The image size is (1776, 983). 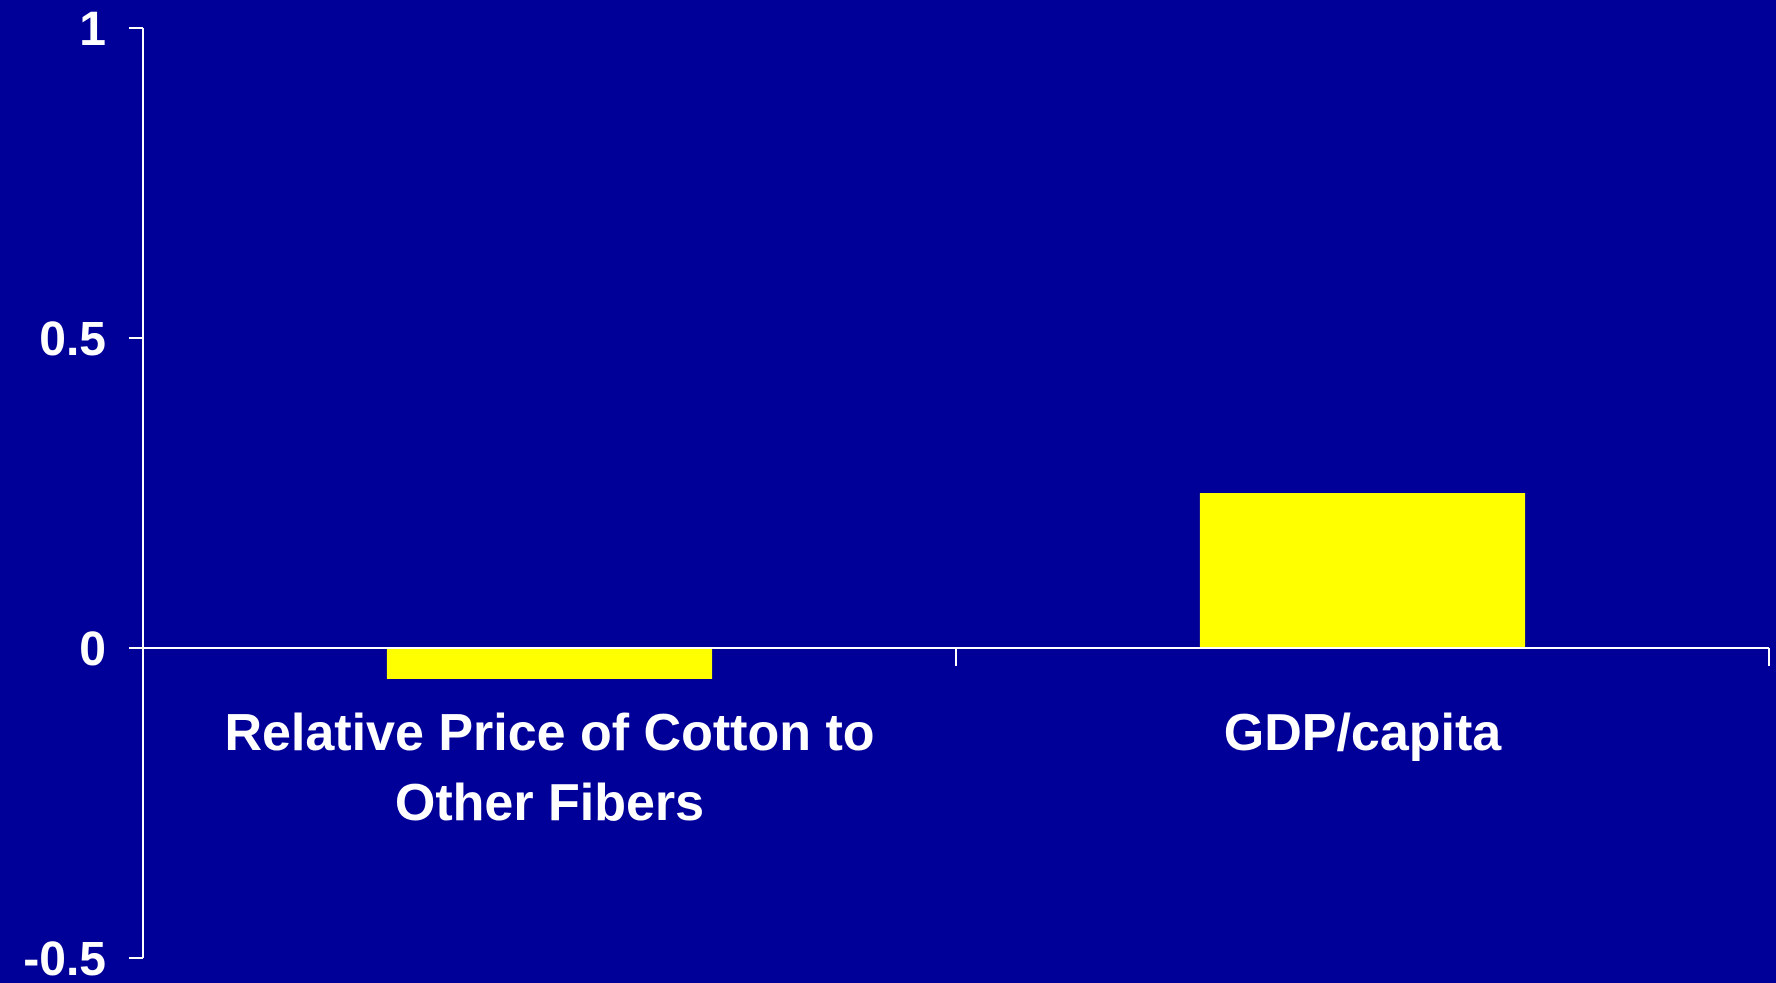 What do you see at coordinates (549, 733) in the screenshot?
I see `x-category-label: Relative Price of Cotton to` at bounding box center [549, 733].